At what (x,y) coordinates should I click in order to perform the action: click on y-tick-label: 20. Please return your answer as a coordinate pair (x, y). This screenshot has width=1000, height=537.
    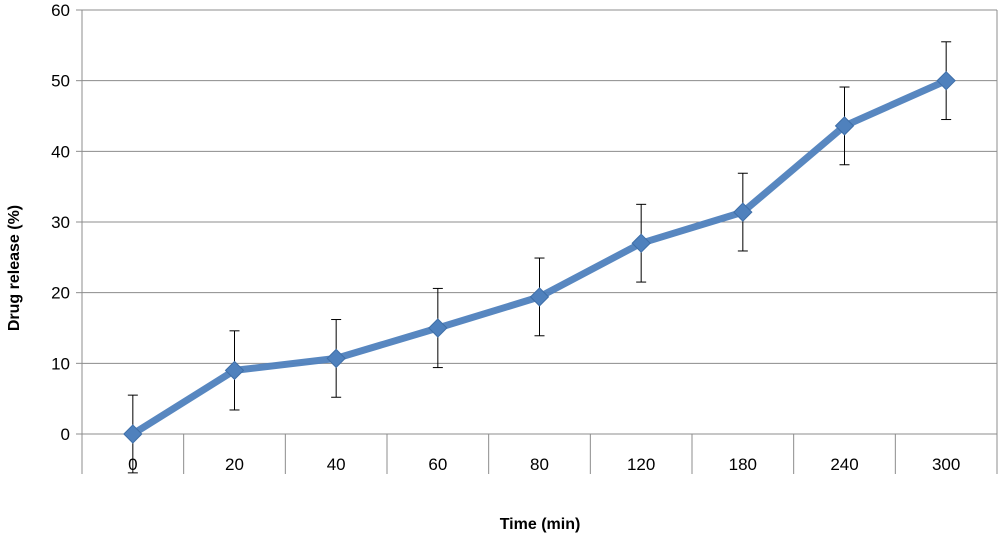
    Looking at the image, I should click on (60, 293).